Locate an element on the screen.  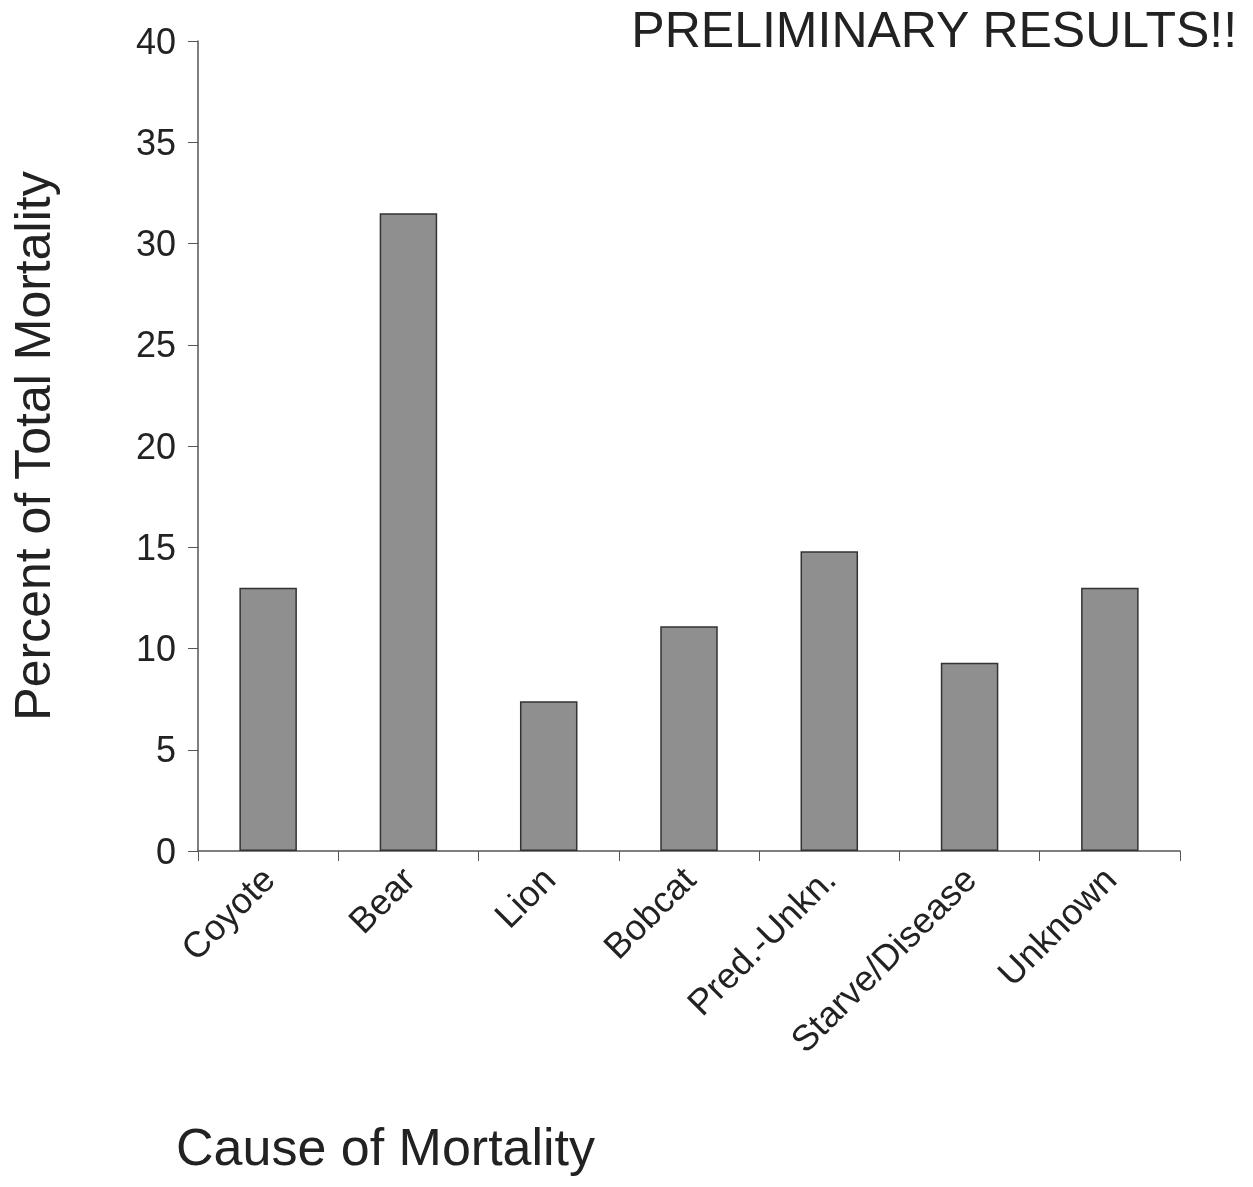
y-tick-label: 30 is located at coordinates (155, 243).